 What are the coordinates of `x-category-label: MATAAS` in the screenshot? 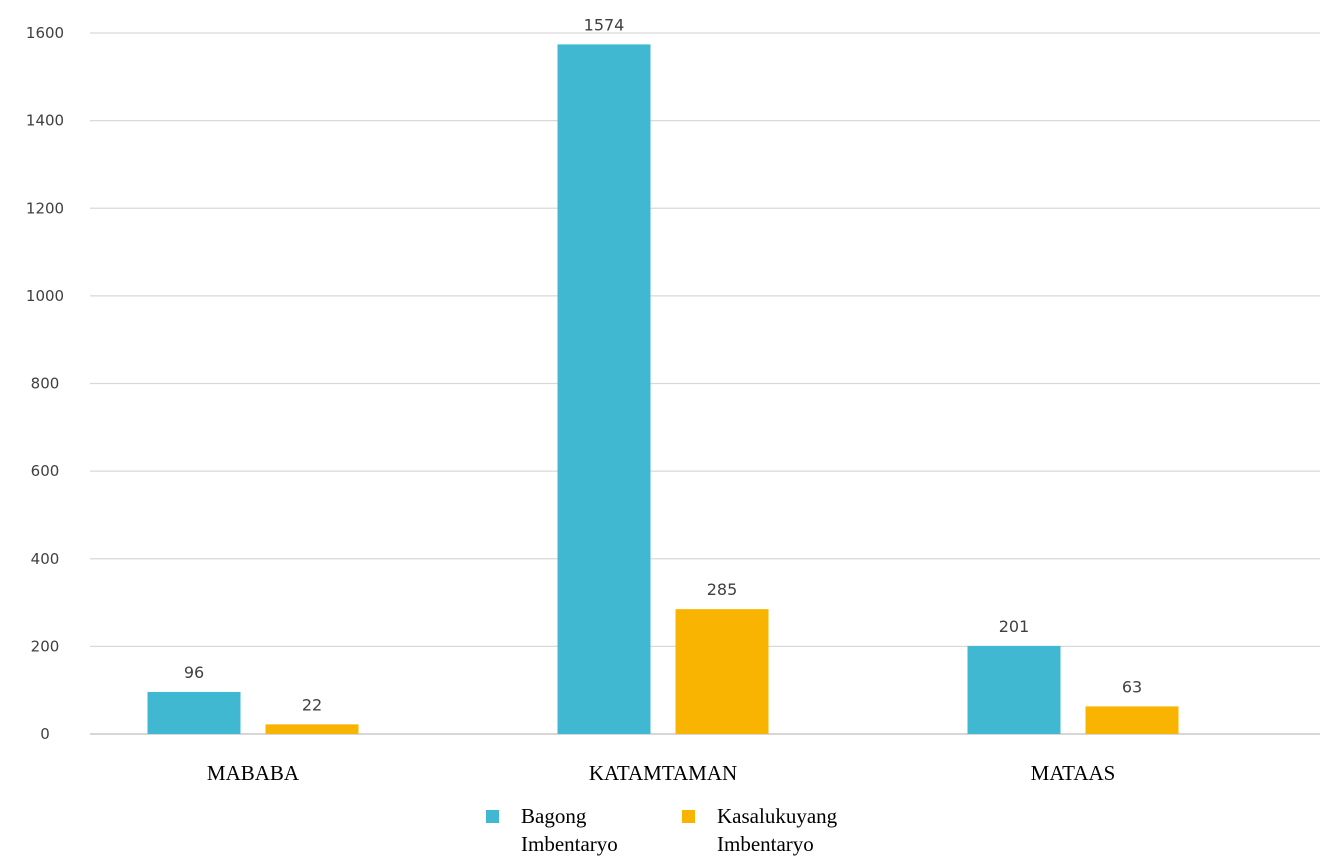 It's located at (1073, 773).